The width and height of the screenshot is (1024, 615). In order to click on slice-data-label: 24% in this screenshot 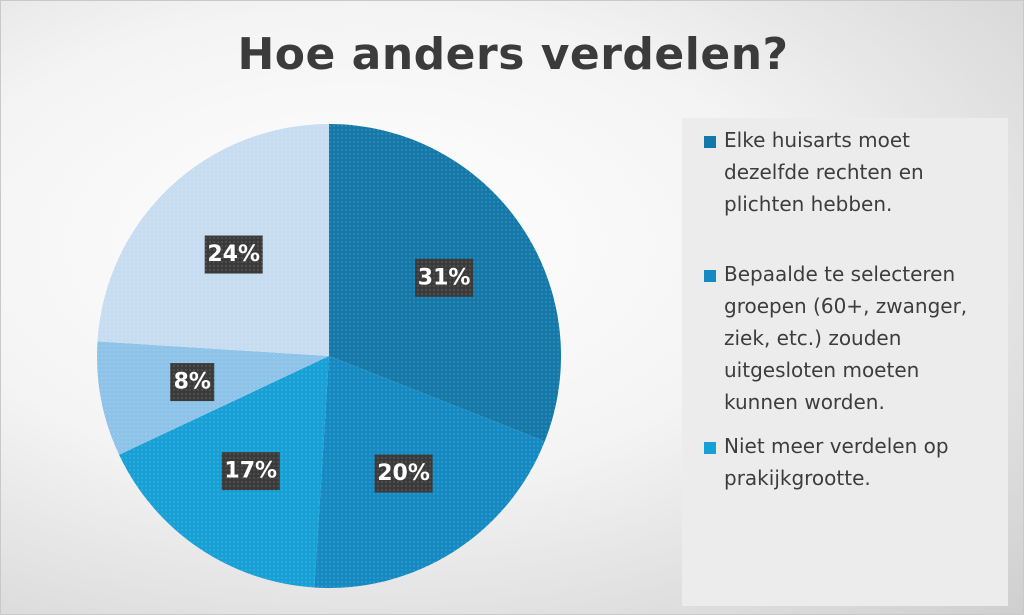, I will do `click(233, 254)`.